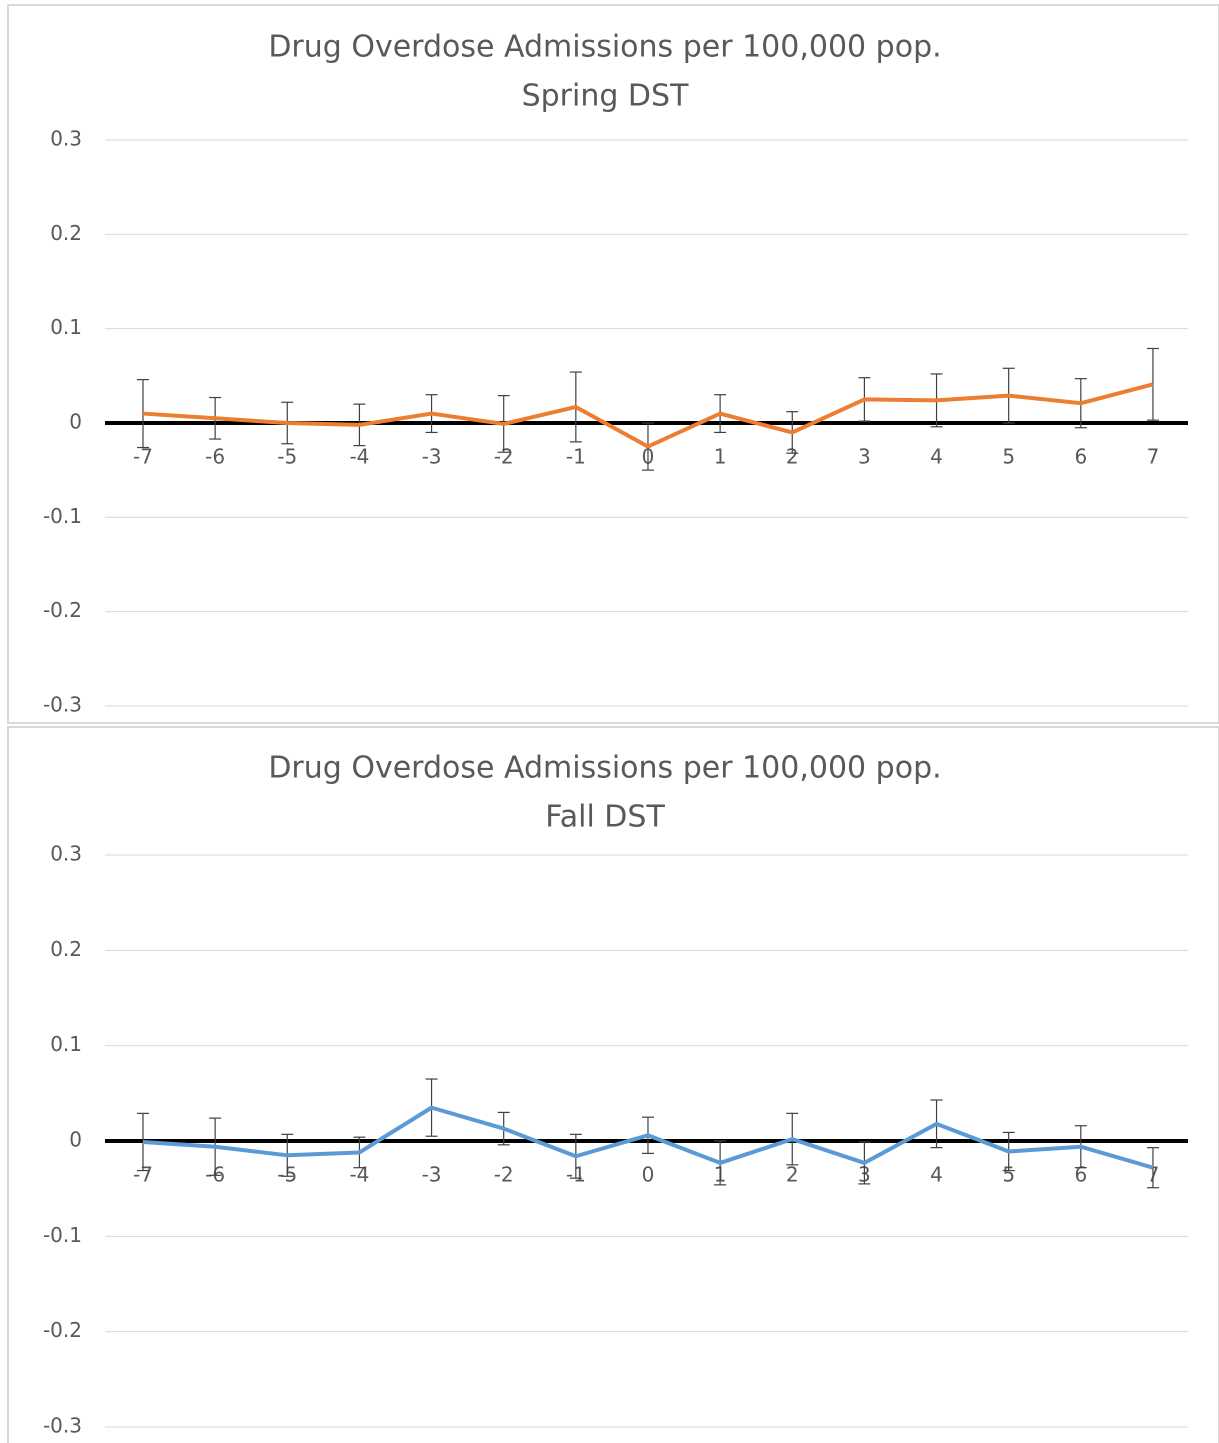 Image resolution: width=1219 pixels, height=1443 pixels. I want to click on x-tick-label: -6, so click(215, 457).